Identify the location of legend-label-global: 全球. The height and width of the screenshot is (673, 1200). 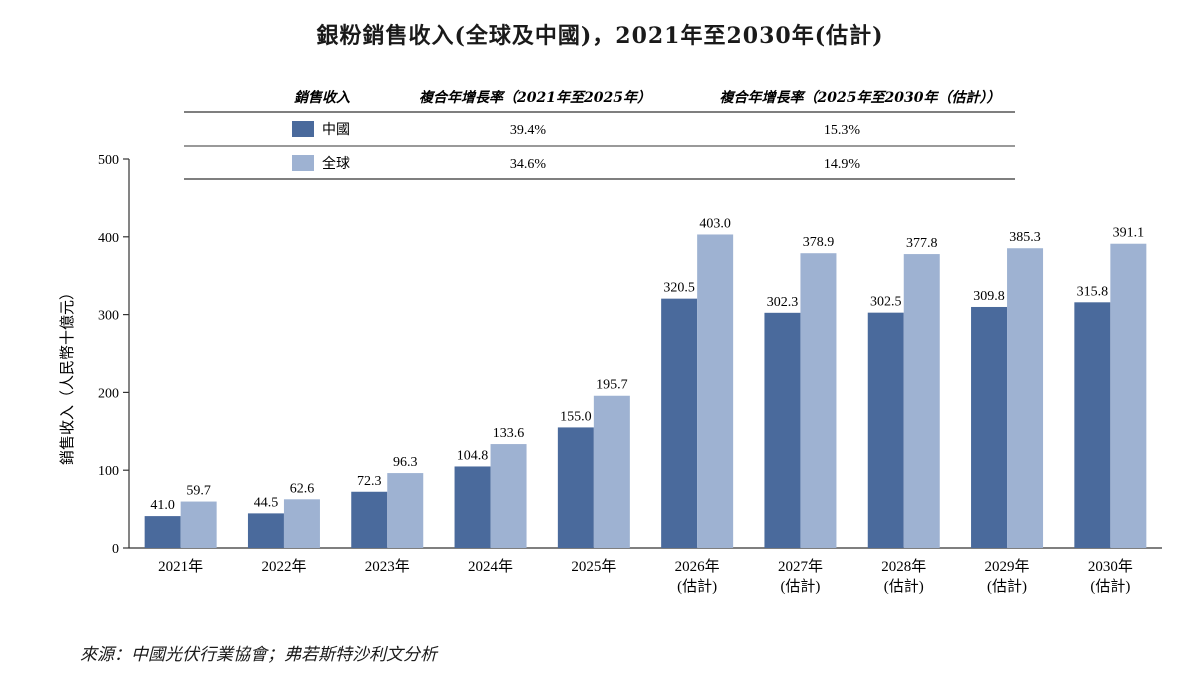
(336, 163).